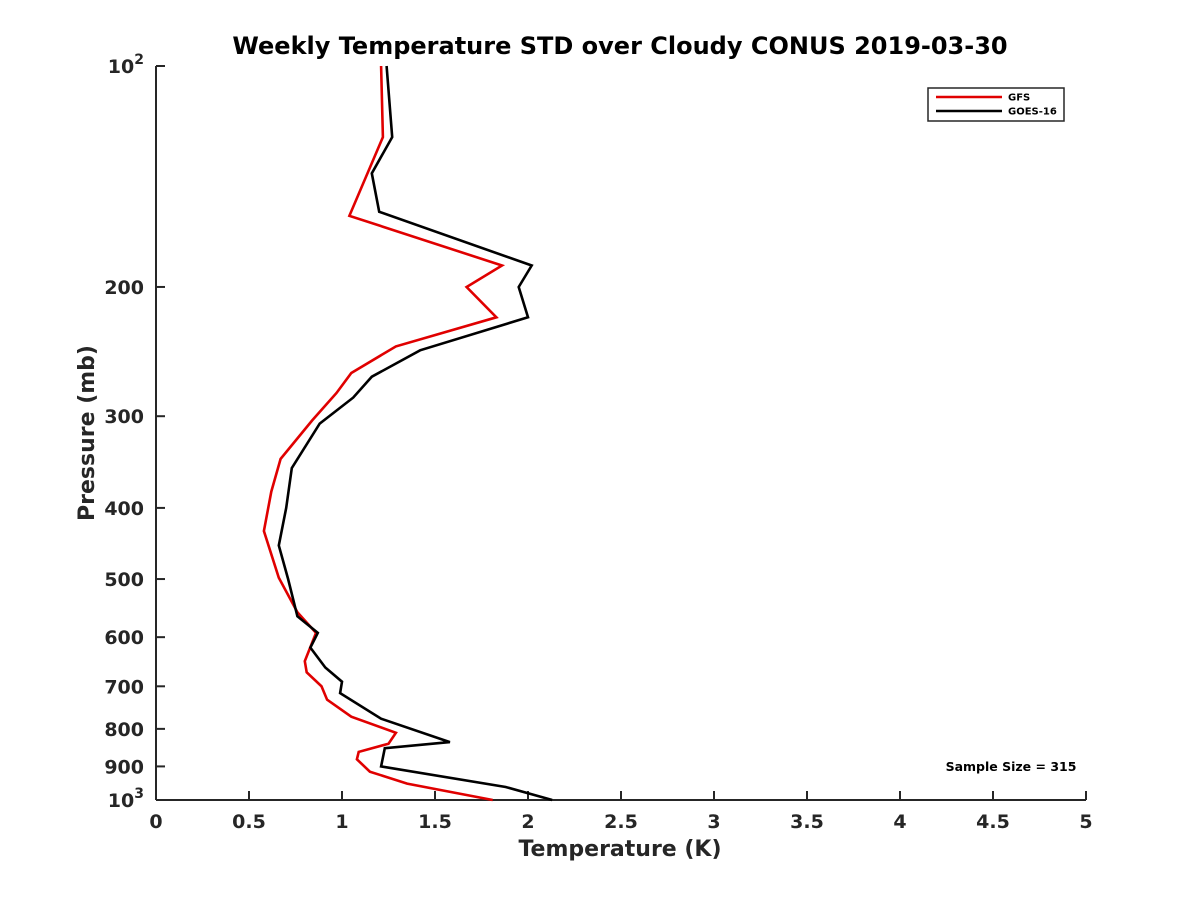  What do you see at coordinates (155, 822) in the screenshot?
I see `x-tick-label: 0` at bounding box center [155, 822].